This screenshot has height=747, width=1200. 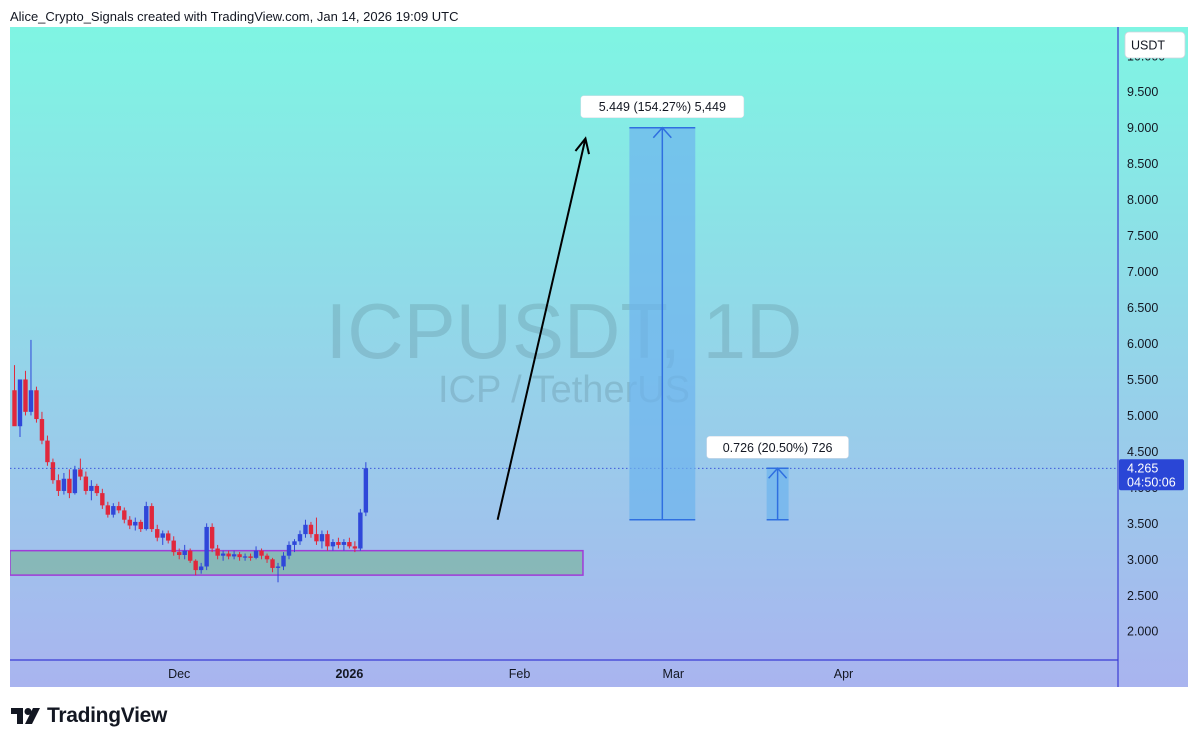 I want to click on price-tick-label: 9.000, so click(x=1142, y=128).